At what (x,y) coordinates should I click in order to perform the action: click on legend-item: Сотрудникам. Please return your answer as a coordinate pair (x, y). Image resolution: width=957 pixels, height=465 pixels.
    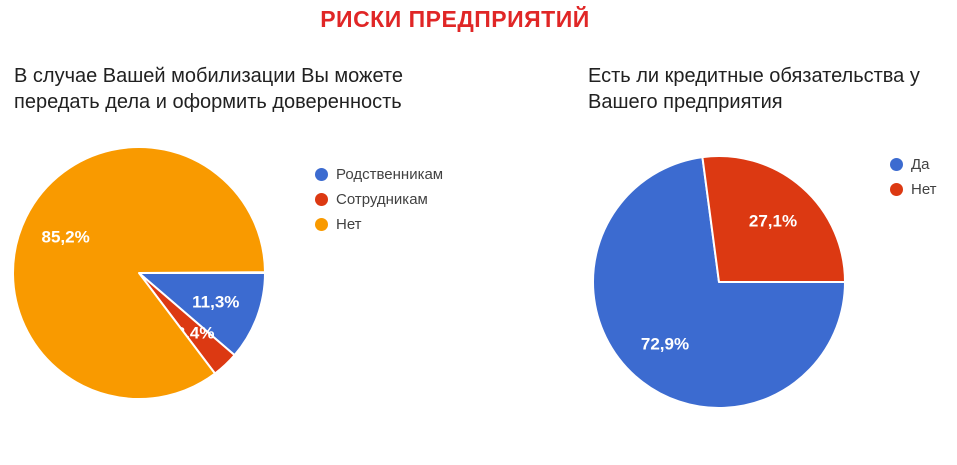
    Looking at the image, I should click on (379, 199).